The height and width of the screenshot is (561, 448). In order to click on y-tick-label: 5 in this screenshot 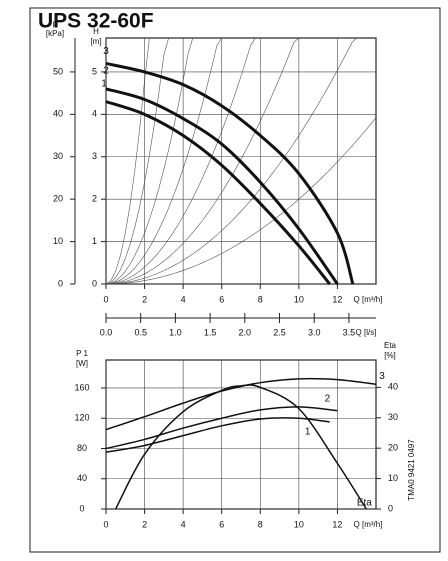, I will do `click(94, 71)`.